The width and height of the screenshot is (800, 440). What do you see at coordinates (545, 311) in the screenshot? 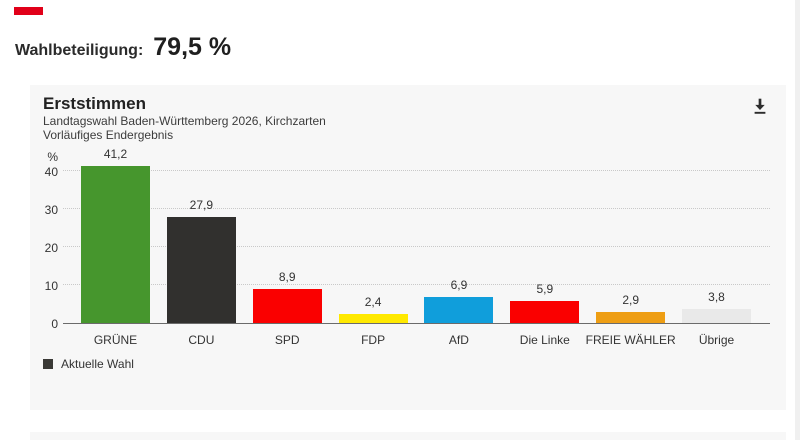
I see `bar-die-linke` at bounding box center [545, 311].